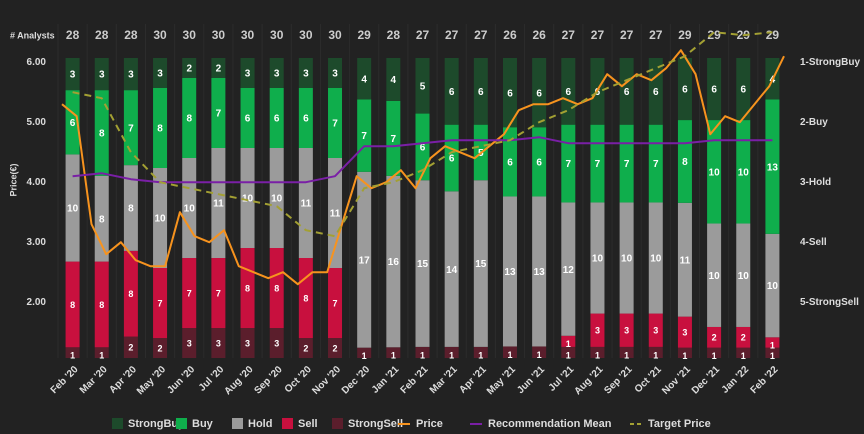 Image resolution: width=864 pixels, height=434 pixels. What do you see at coordinates (765, 380) in the screenshot?
I see `x-tick-label: Feb '22` at bounding box center [765, 380].